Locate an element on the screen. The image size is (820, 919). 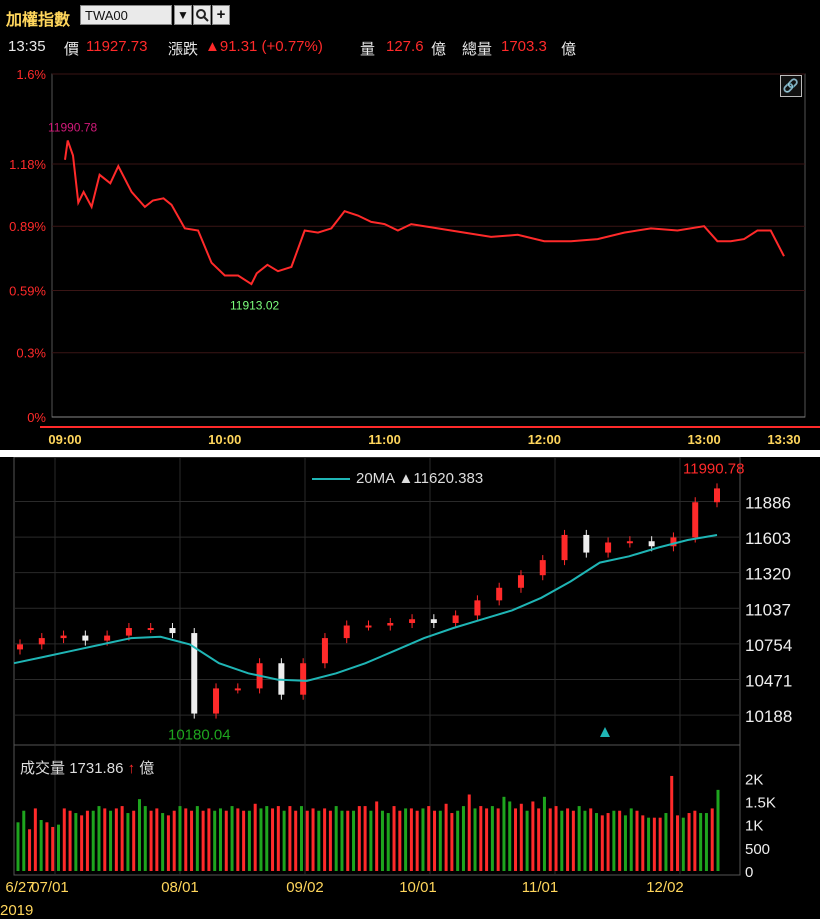
chevron-down-icon: ▼ is located at coordinates (183, 15).